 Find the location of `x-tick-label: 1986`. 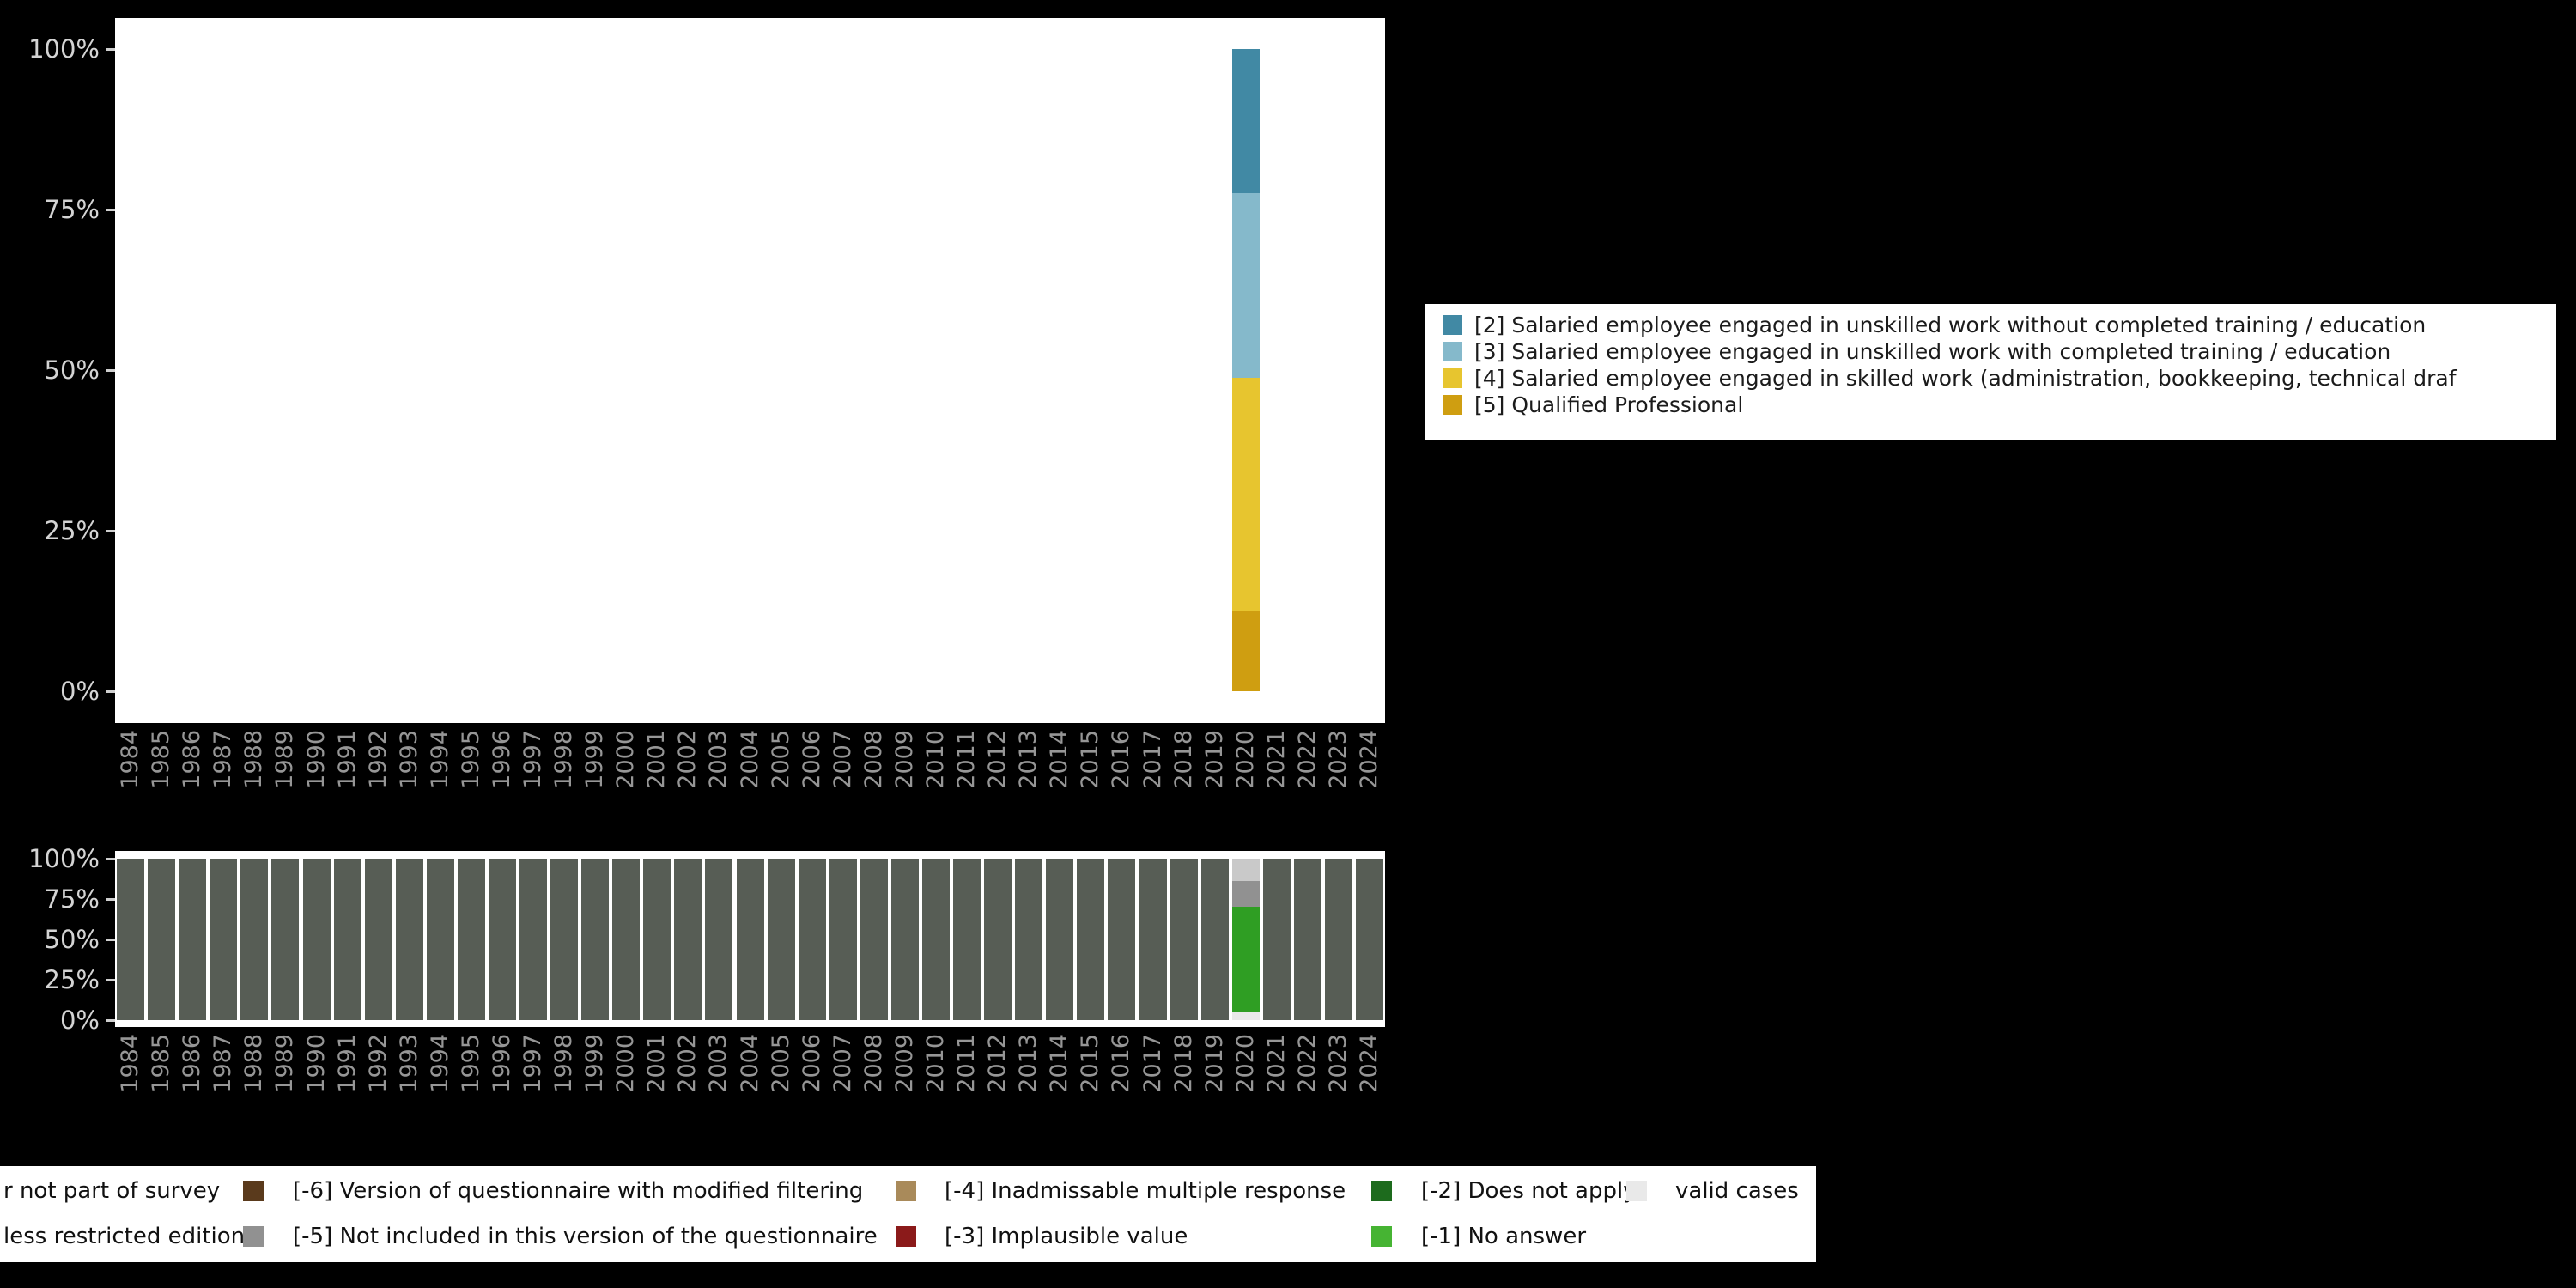

x-tick-label: 1986 is located at coordinates (192, 759).